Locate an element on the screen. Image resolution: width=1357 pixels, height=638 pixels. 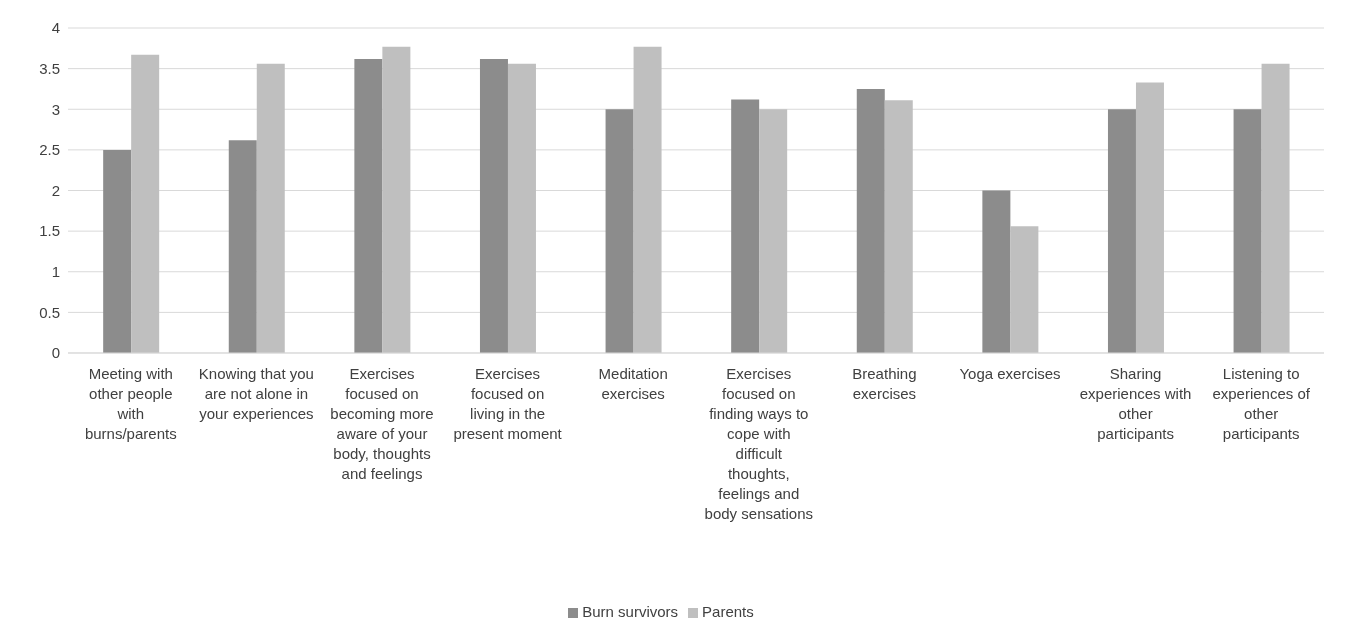
x-tick-label: Exercises focused on living in the present moment is located at coordinates (508, 403).